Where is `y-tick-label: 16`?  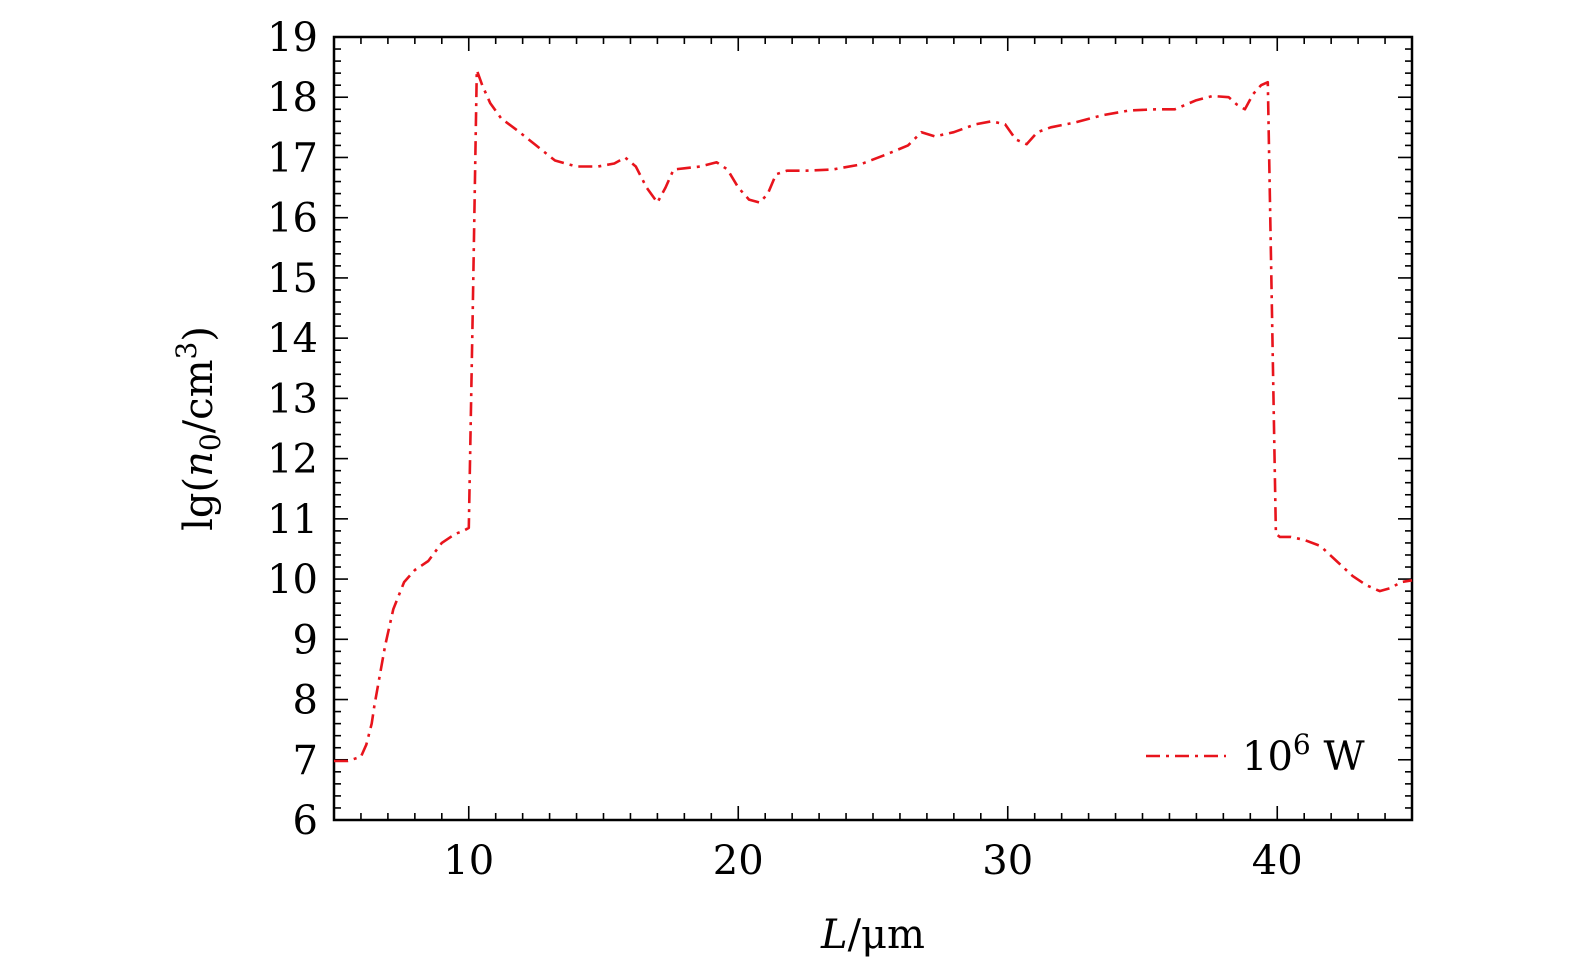 y-tick-label: 16 is located at coordinates (292, 219).